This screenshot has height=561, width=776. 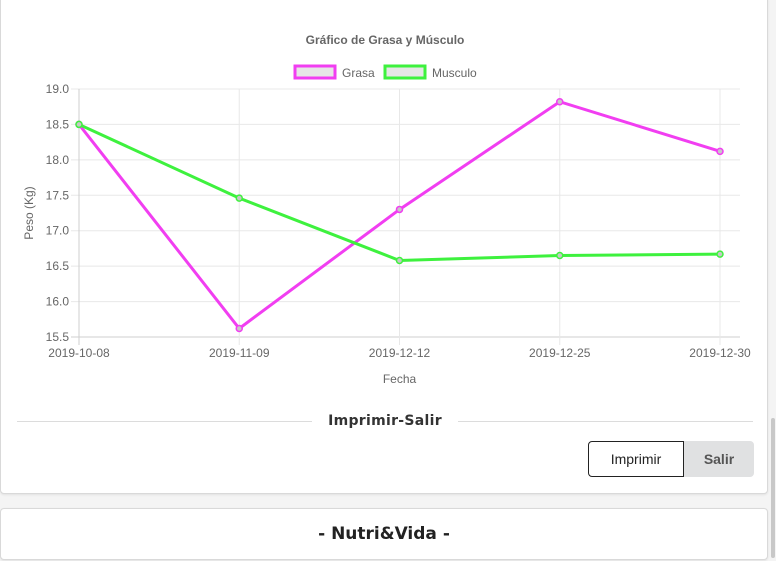 What do you see at coordinates (720, 353) in the screenshot?
I see `x-tick-label: 2019-12-30` at bounding box center [720, 353].